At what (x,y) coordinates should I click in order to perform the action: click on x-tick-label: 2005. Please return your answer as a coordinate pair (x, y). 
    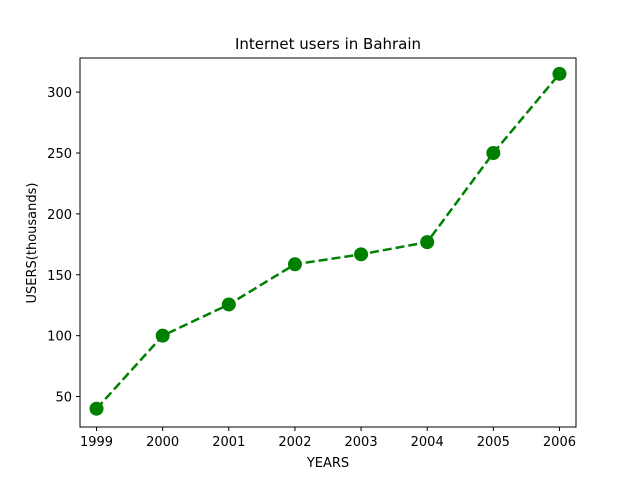
    Looking at the image, I should click on (493, 442).